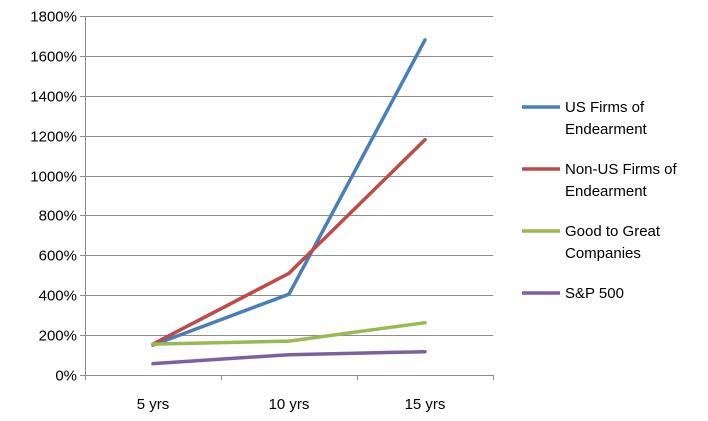 Image resolution: width=708 pixels, height=421 pixels. Describe the element at coordinates (289, 394) in the screenshot. I see `x-axis-ticks: 5 yrs 10 yrs 15 yrs` at that location.